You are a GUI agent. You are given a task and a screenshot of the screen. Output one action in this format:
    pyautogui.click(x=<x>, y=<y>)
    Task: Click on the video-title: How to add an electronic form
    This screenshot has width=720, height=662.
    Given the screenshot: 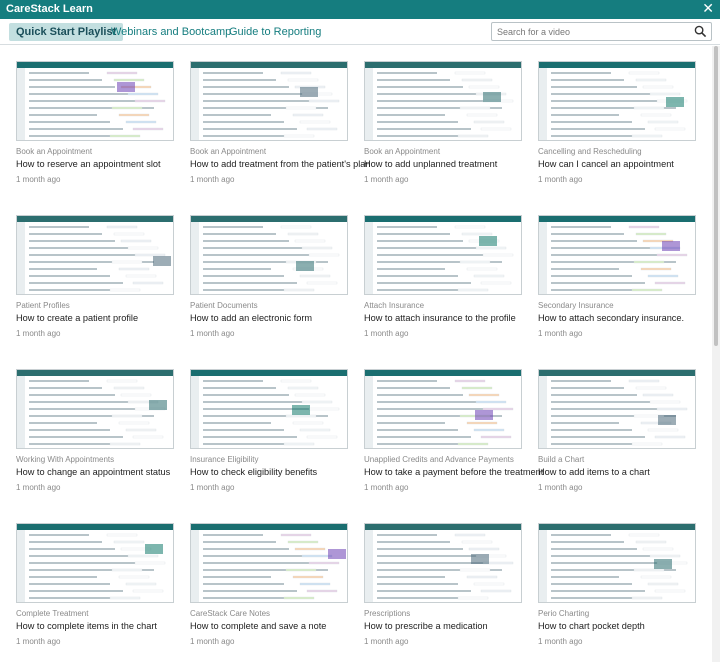 What is the action you would take?
    pyautogui.click(x=251, y=318)
    